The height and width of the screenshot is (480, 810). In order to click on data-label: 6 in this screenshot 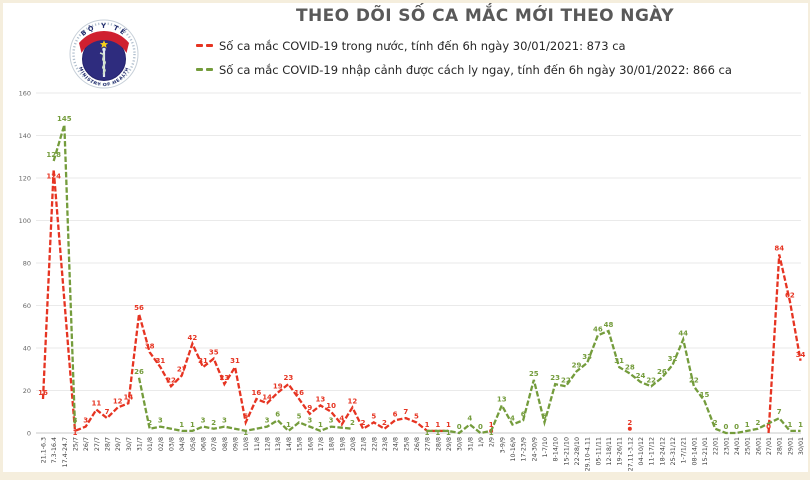, I will do `click(395, 414)`.